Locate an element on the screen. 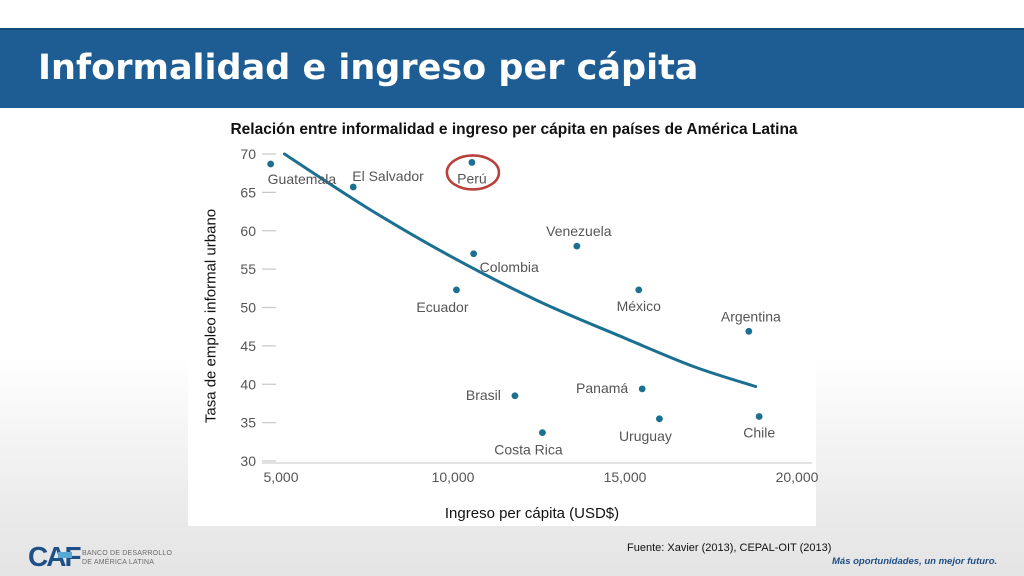 The image size is (1024, 576). x-axis-label: Ingreso per cápita (USD$) is located at coordinates (532, 513).